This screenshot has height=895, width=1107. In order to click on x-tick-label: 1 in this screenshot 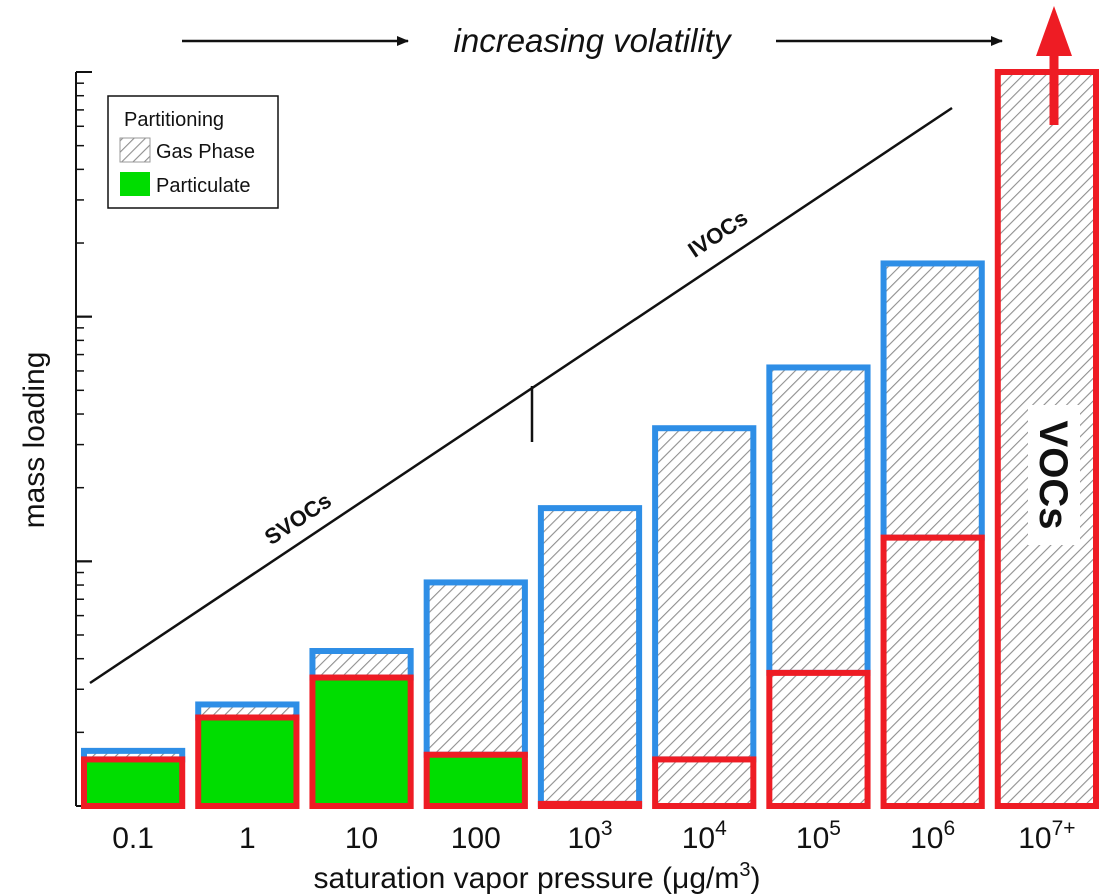, I will do `click(247, 838)`.